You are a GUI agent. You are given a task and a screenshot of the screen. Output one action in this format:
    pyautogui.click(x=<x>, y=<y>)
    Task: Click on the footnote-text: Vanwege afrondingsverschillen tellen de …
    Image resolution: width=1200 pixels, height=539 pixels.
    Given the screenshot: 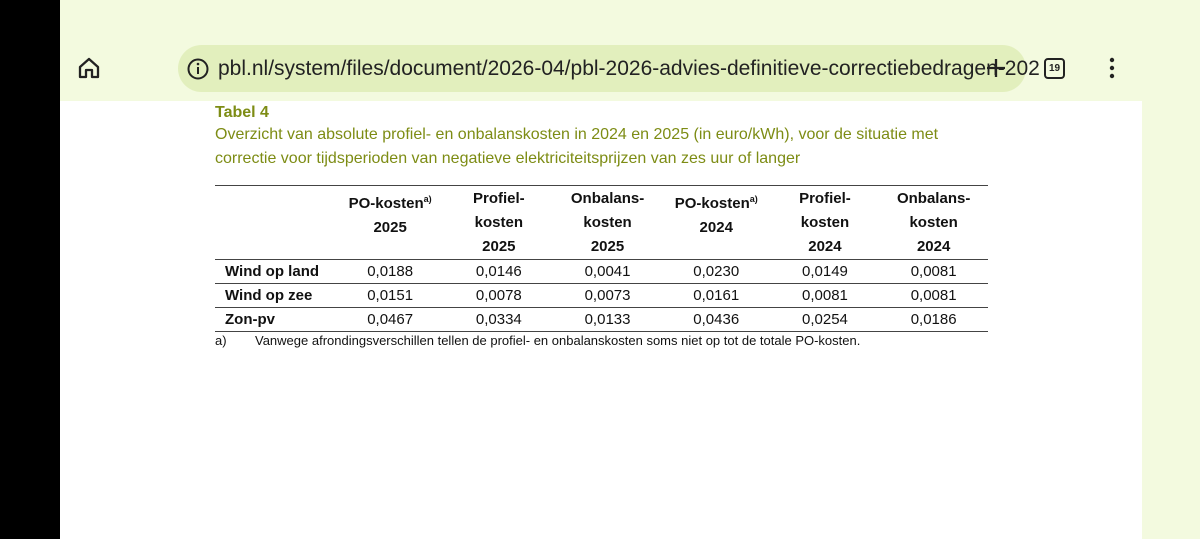 What is the action you would take?
    pyautogui.click(x=558, y=340)
    